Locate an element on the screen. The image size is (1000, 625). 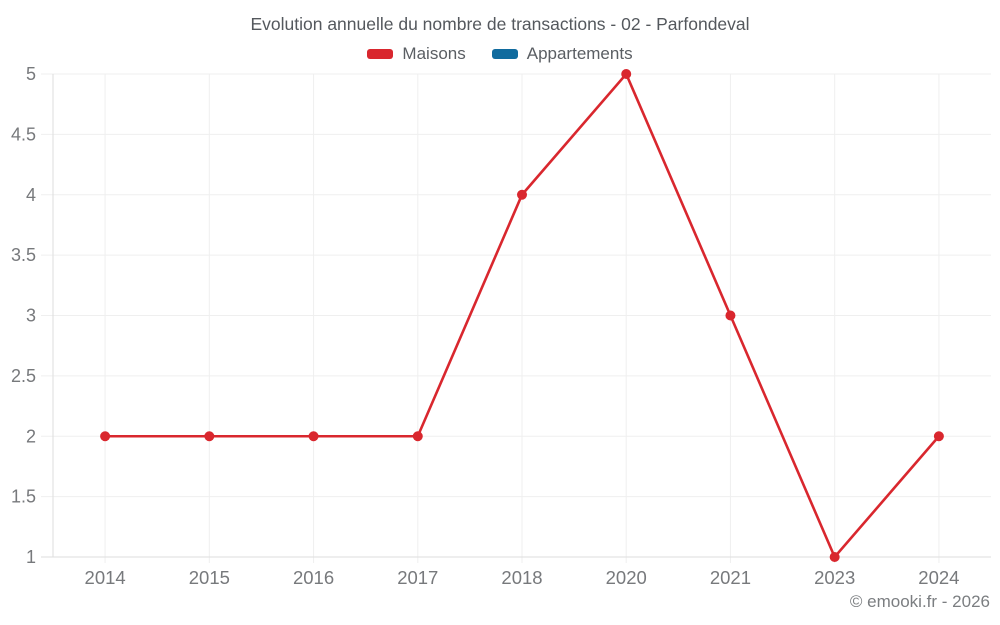
x-tick-label: 2023 is located at coordinates (834, 577).